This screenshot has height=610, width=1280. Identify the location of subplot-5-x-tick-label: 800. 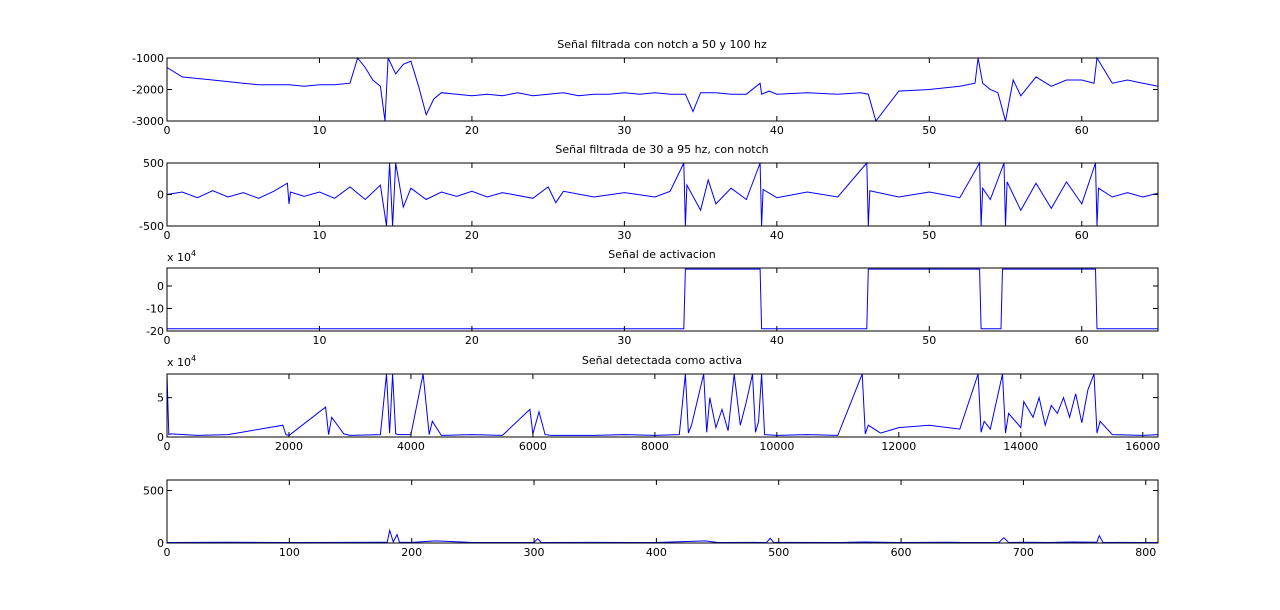
(1145, 552).